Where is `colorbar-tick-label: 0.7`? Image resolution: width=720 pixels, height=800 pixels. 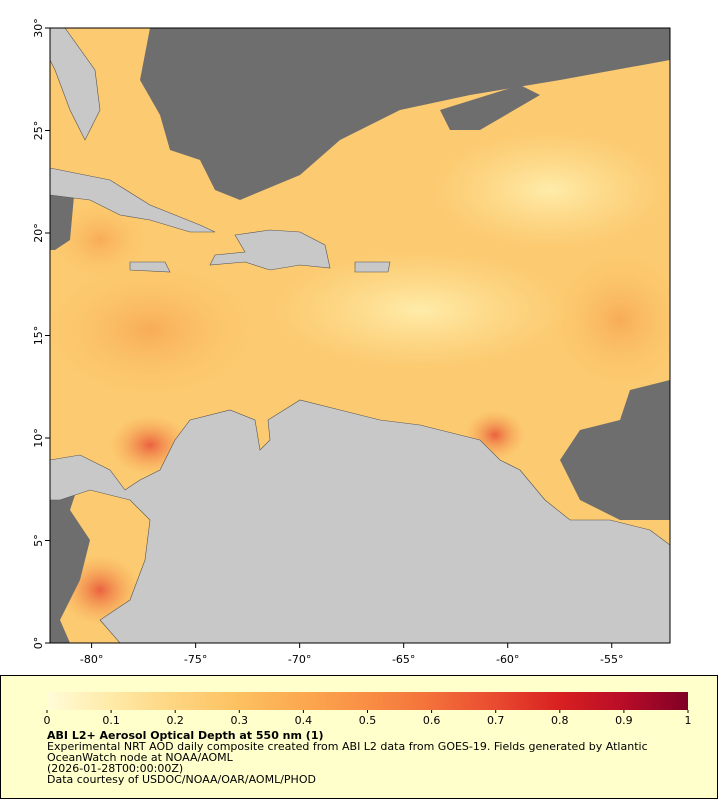
colorbar-tick-label: 0.7 is located at coordinates (496, 720).